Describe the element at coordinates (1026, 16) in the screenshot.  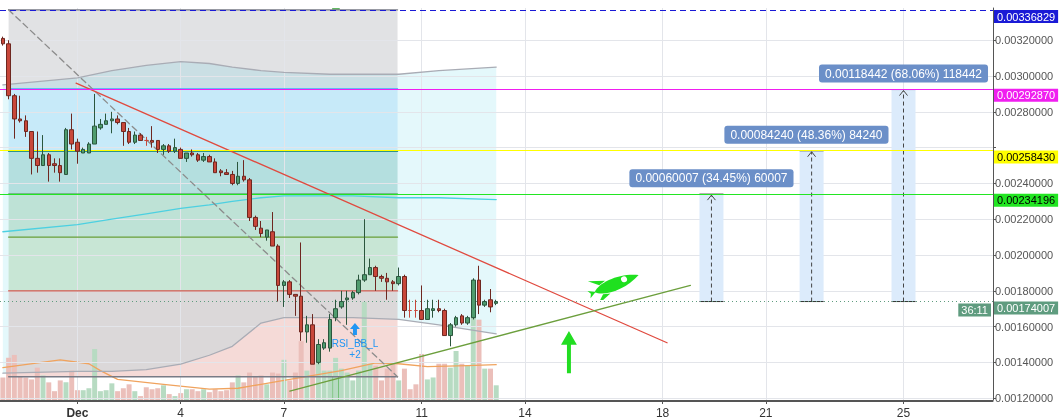
I see `ref-line-label: 0.00336829` at that location.